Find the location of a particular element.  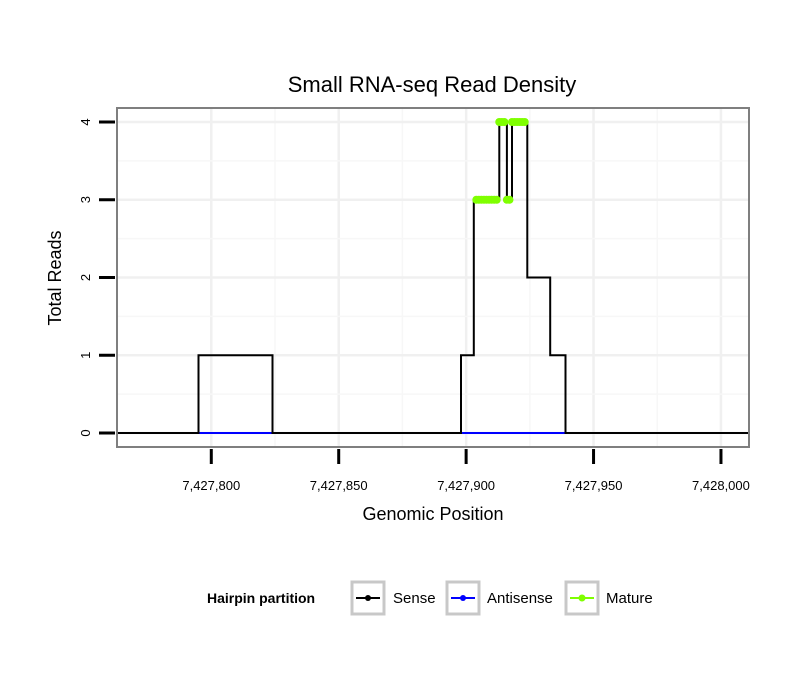

legend-item-antisense: Antisense is located at coordinates (499, 598).